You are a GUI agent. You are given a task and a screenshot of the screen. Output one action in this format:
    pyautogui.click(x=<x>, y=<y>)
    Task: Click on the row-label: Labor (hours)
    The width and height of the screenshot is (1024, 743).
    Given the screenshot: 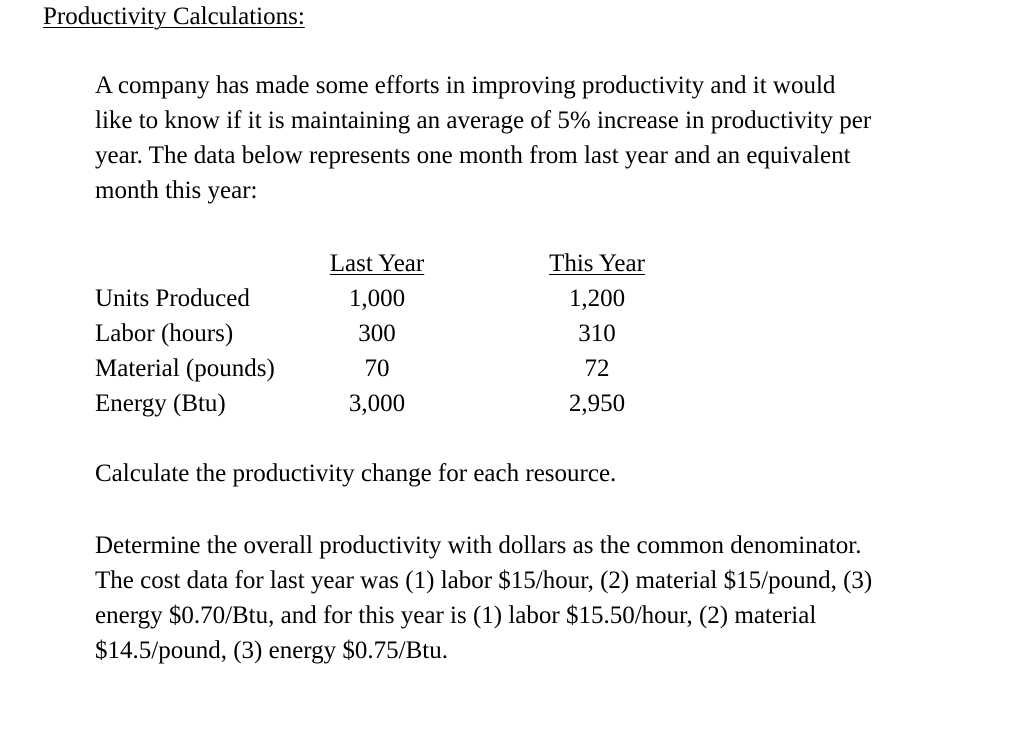 What is the action you would take?
    pyautogui.click(x=164, y=333)
    